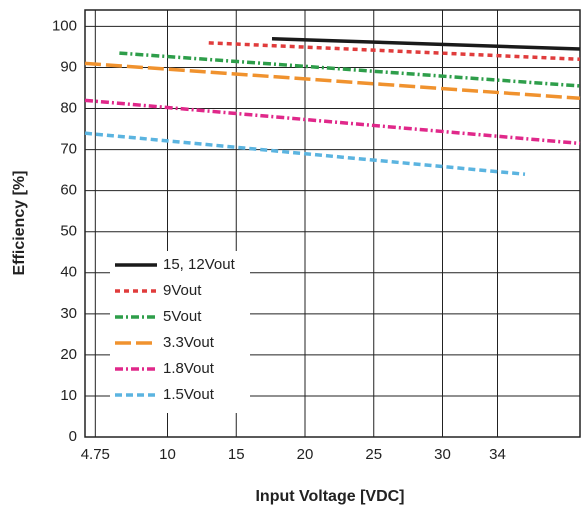 The width and height of the screenshot is (584, 512). I want to click on y-axis-label: Efficiency [%], so click(19, 223).